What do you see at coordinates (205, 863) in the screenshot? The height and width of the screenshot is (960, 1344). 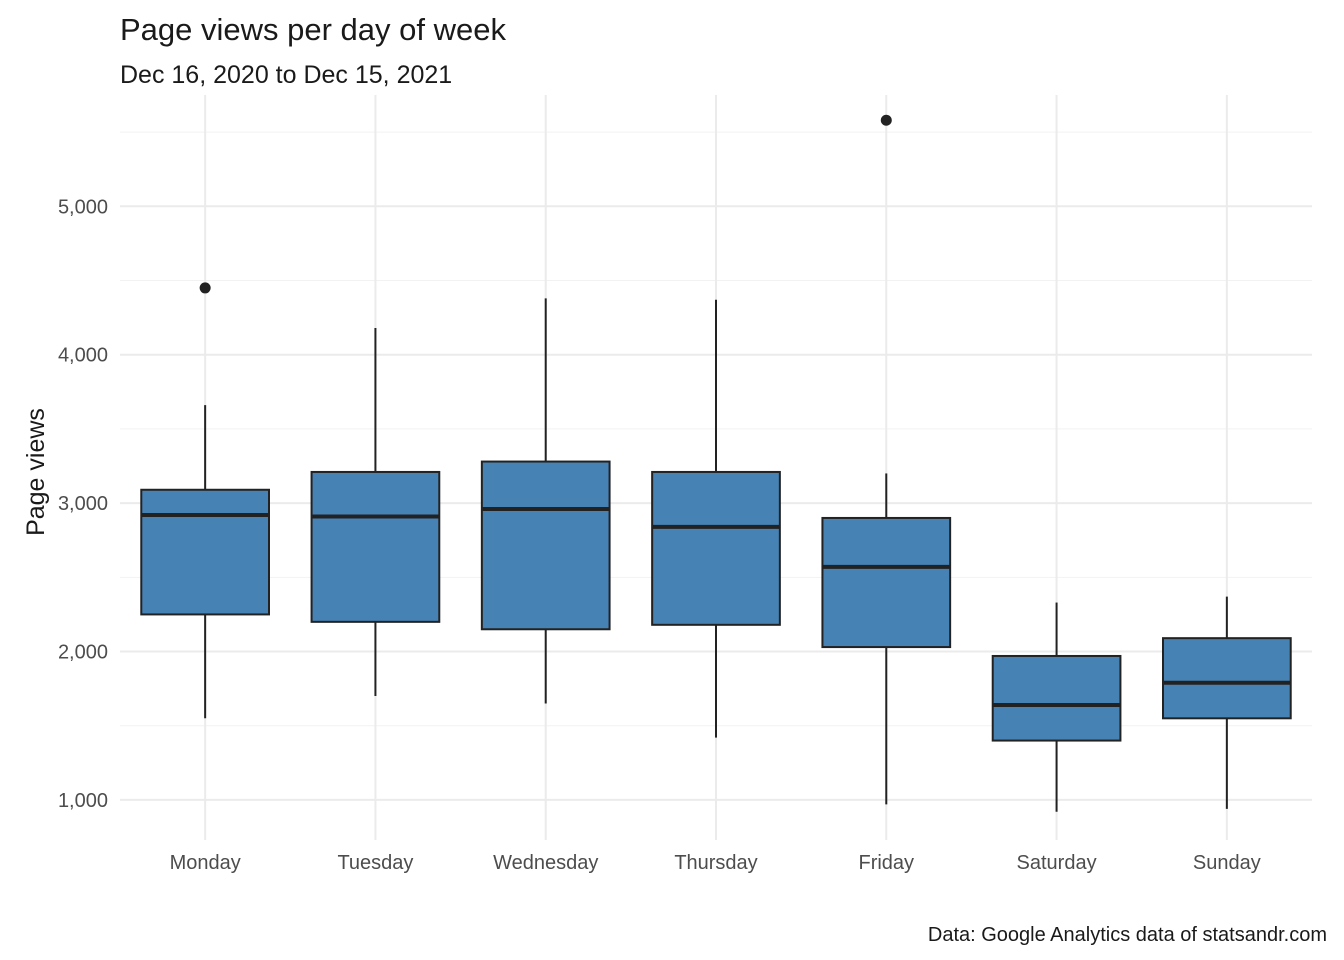 I see `x-tick-label: Monday` at bounding box center [205, 863].